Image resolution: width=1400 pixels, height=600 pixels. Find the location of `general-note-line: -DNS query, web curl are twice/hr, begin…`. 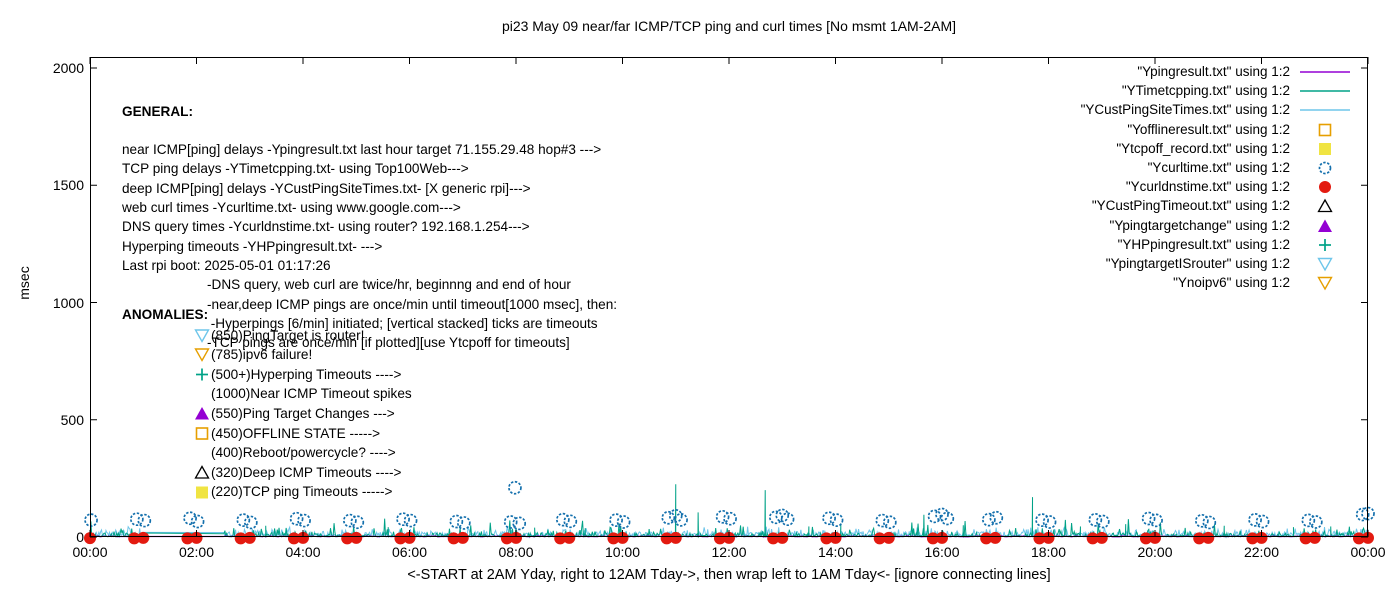

general-note-line: -DNS query, web curl are twice/hr, begin… is located at coordinates (389, 285).